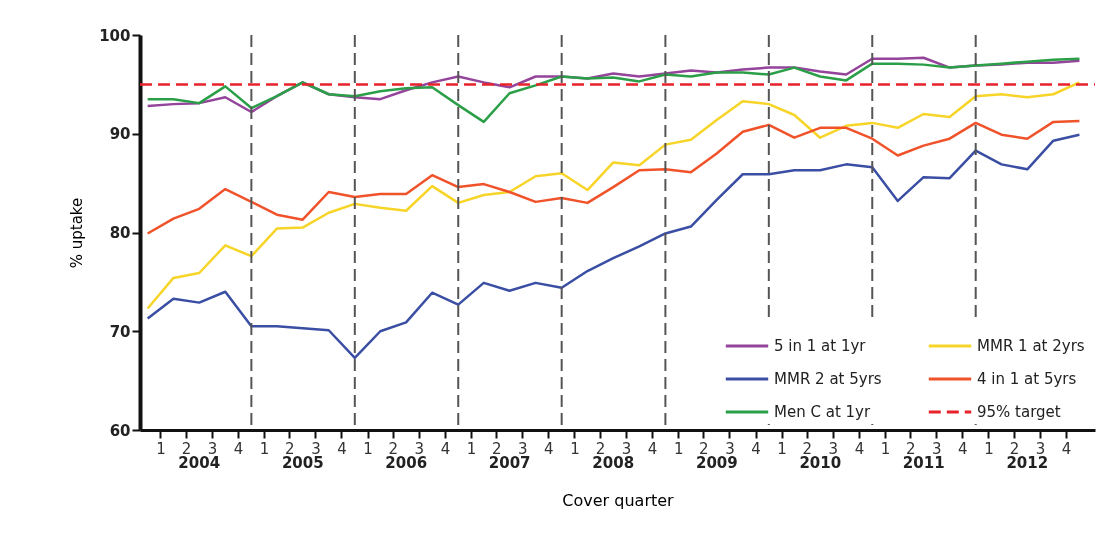 The width and height of the screenshot is (1104, 534). Describe the element at coordinates (1027, 463) in the screenshot. I see `text: 2012` at that location.